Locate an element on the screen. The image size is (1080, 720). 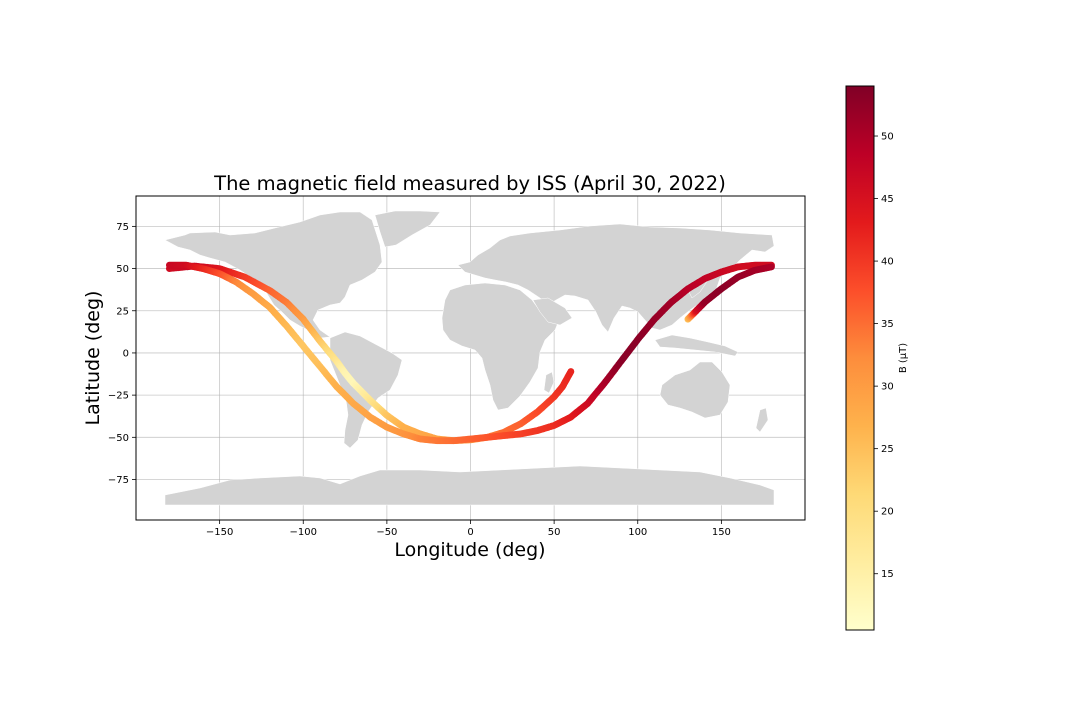
colorbar-label: B (μT) is located at coordinates (903, 358).